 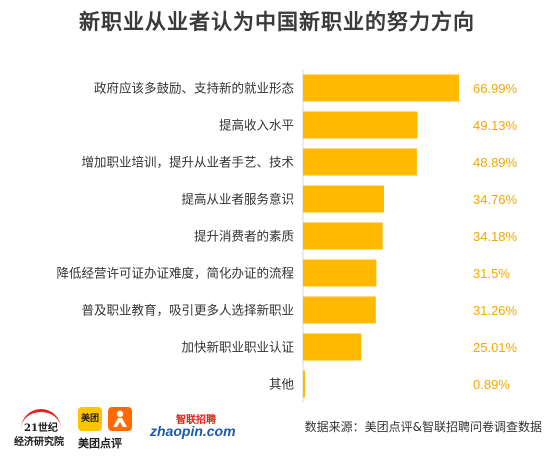 I want to click on logo-arc-icon, so click(x=41, y=421).